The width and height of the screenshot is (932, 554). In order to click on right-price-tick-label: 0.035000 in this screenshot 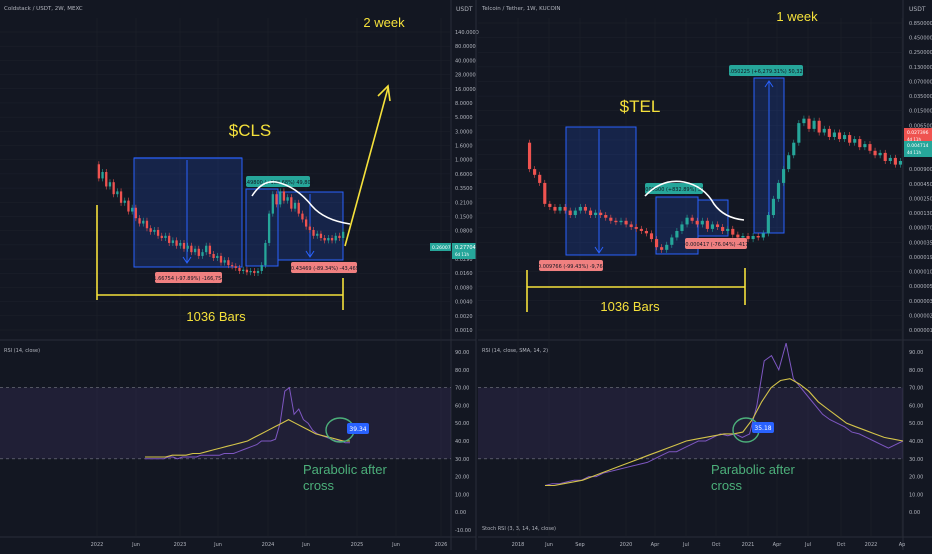, I will do `click(920, 97)`.